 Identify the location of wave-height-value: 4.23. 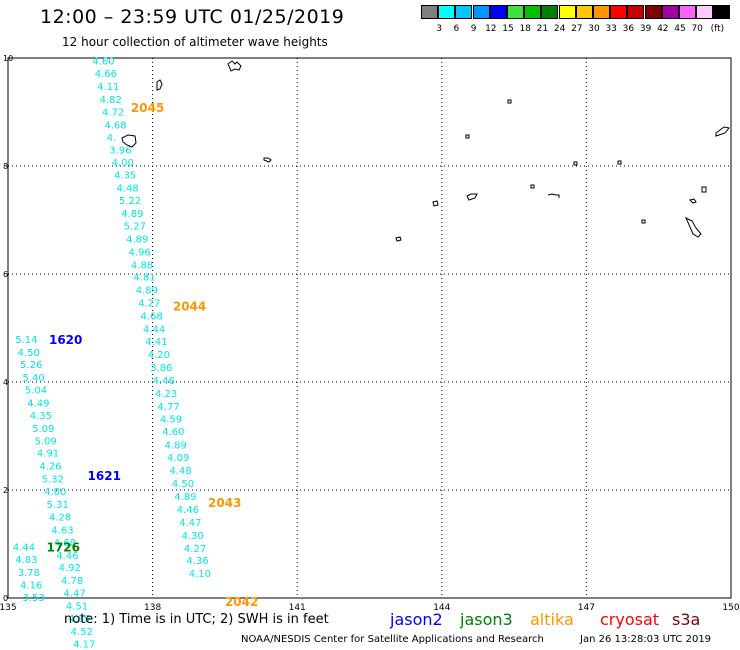
(166, 394).